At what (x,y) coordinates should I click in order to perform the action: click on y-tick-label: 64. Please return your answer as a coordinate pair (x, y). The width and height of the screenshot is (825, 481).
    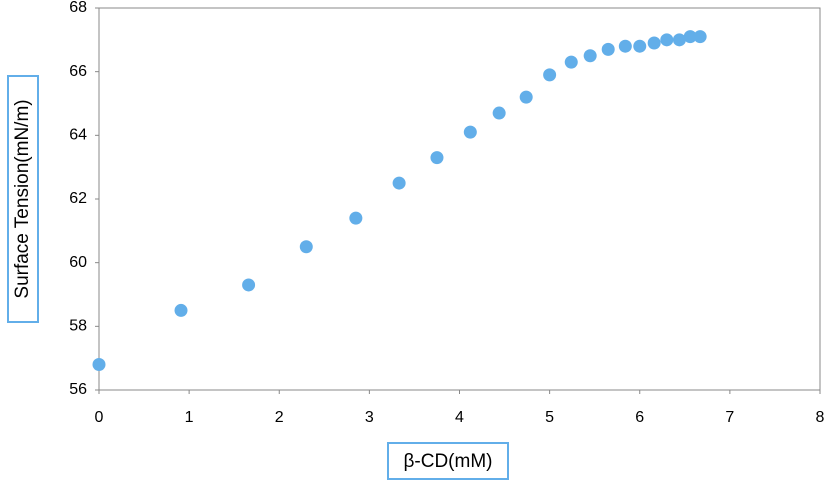
    Looking at the image, I should click on (78, 135).